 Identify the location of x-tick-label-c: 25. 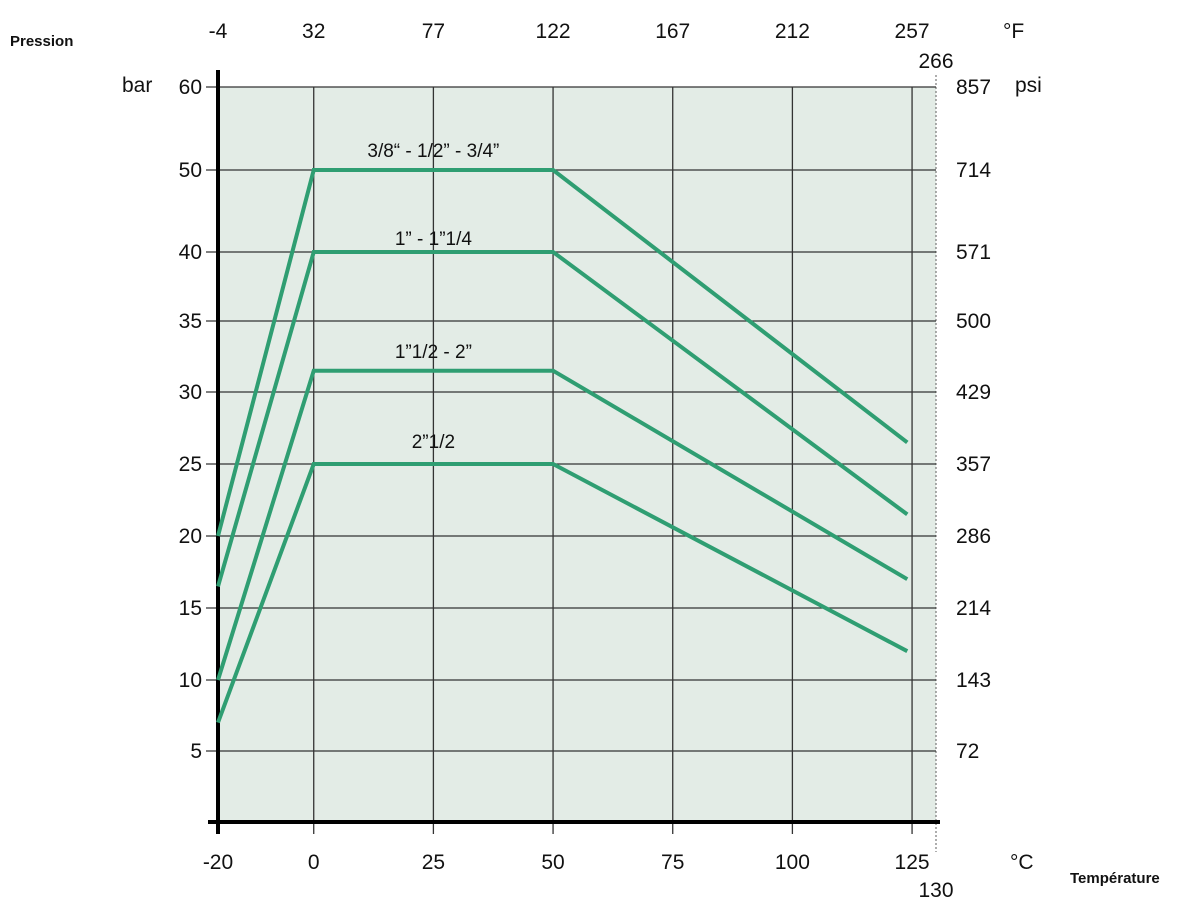
(433, 862).